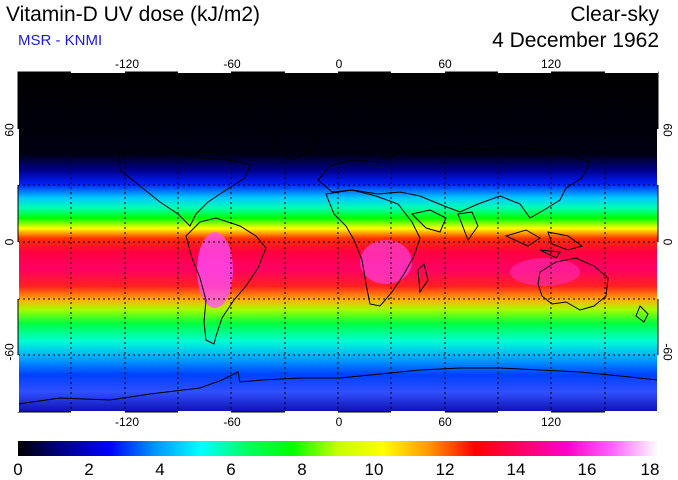 The height and width of the screenshot is (480, 678). What do you see at coordinates (232, 422) in the screenshot?
I see `lon-tick-bottom-neg60: -60` at bounding box center [232, 422].